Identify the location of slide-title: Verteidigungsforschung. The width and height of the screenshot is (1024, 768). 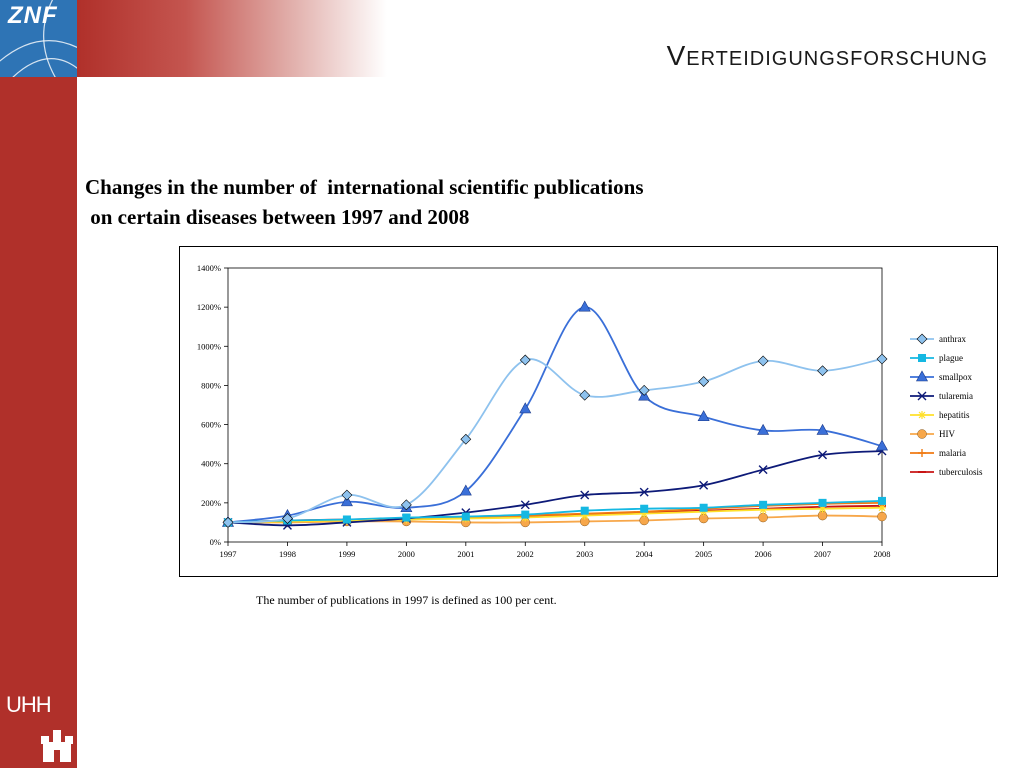
(827, 55).